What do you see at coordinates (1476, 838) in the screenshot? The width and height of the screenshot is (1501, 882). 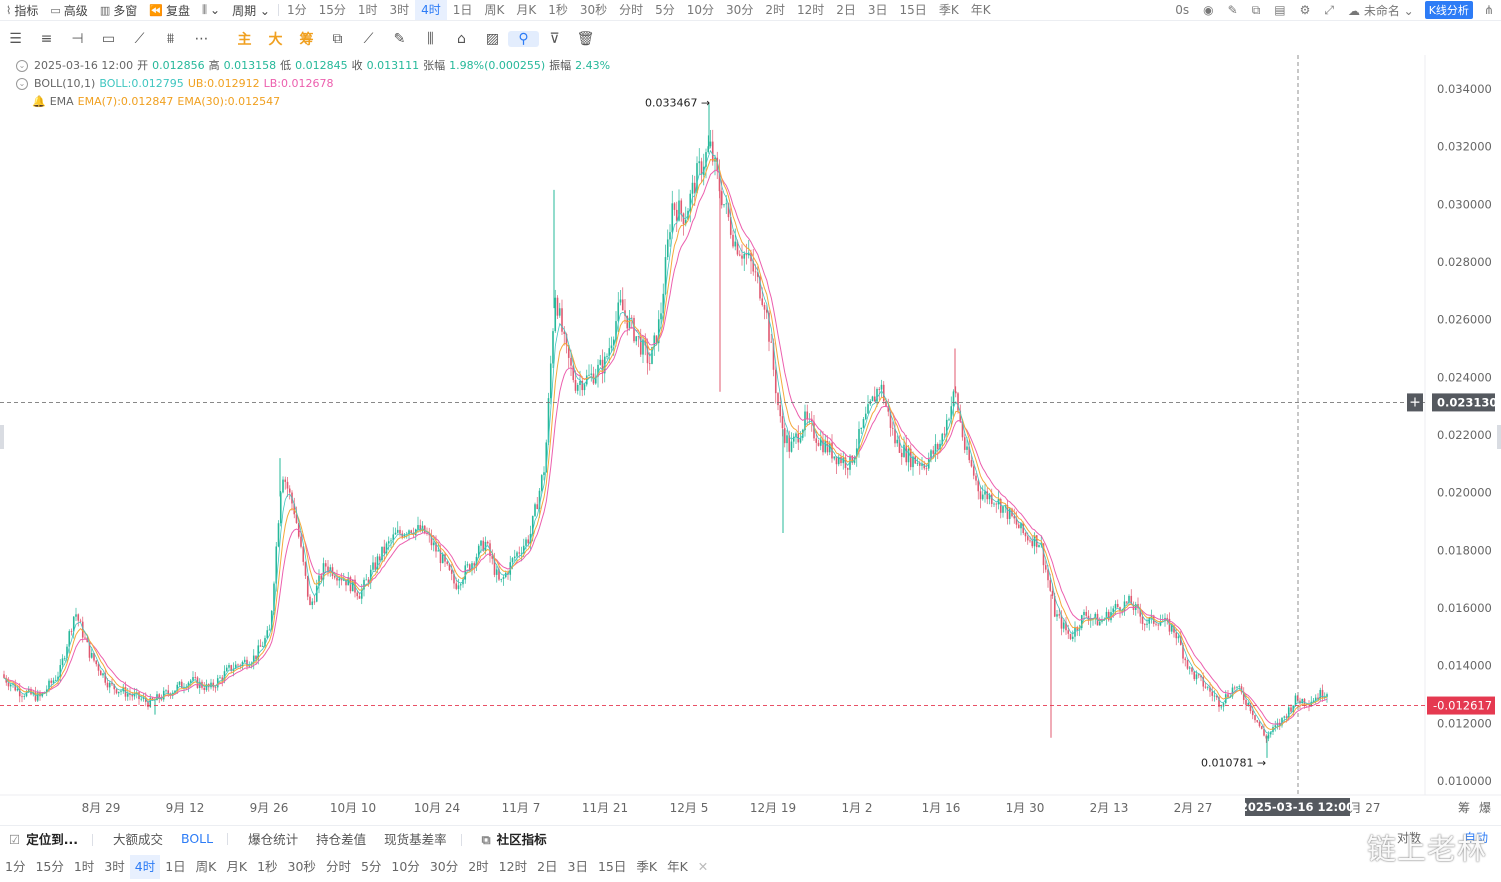 I see `auto-scale-toggle: 自动` at bounding box center [1476, 838].